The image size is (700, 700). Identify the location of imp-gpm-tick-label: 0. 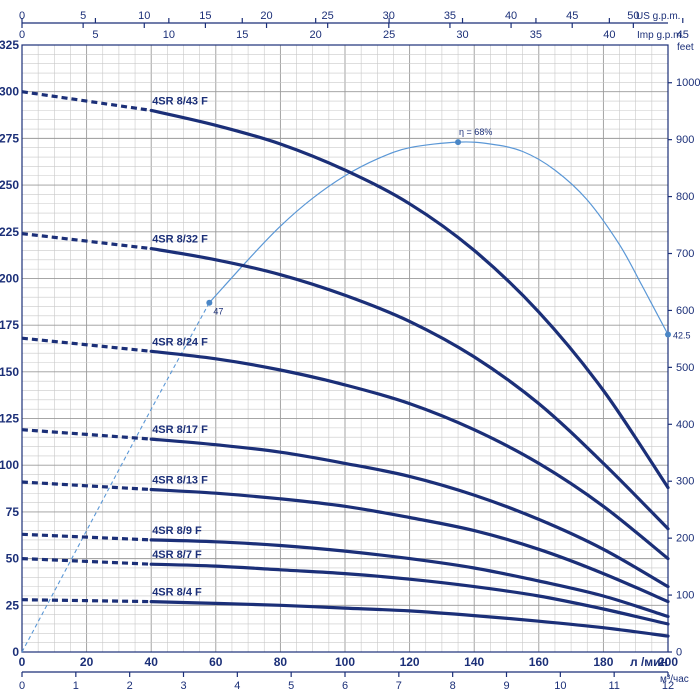
(22, 35).